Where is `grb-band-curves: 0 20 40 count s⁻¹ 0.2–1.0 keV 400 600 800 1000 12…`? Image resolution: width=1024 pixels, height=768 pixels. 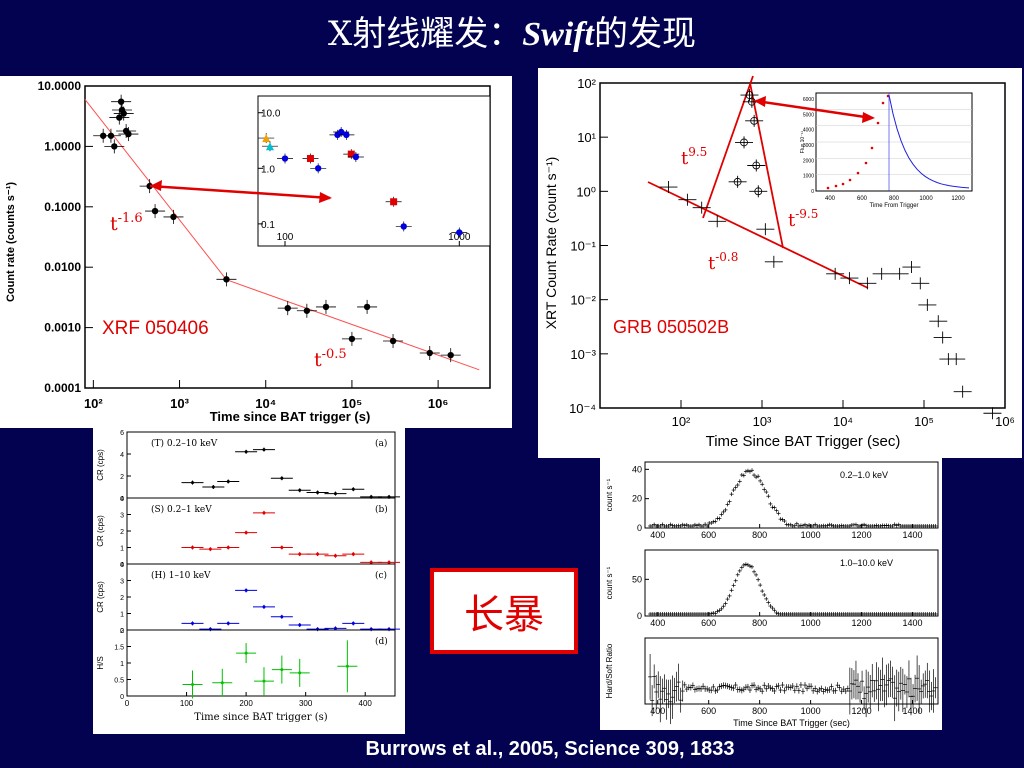
grb-band-curves: 0 20 40 count s⁻¹ 0.2–1.0 keV 400 600 800 1000 12… is located at coordinates (771, 594).